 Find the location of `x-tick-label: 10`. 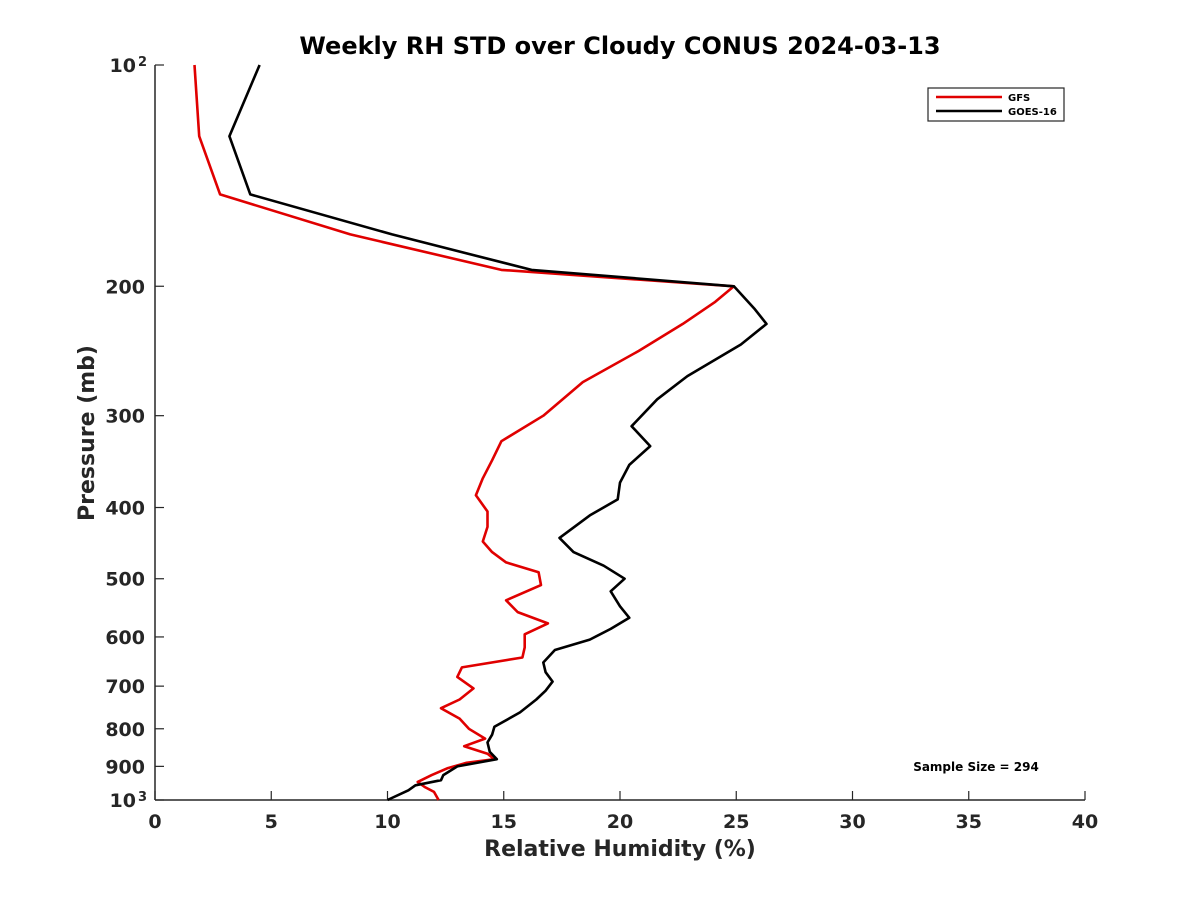

x-tick-label: 10 is located at coordinates (387, 822).